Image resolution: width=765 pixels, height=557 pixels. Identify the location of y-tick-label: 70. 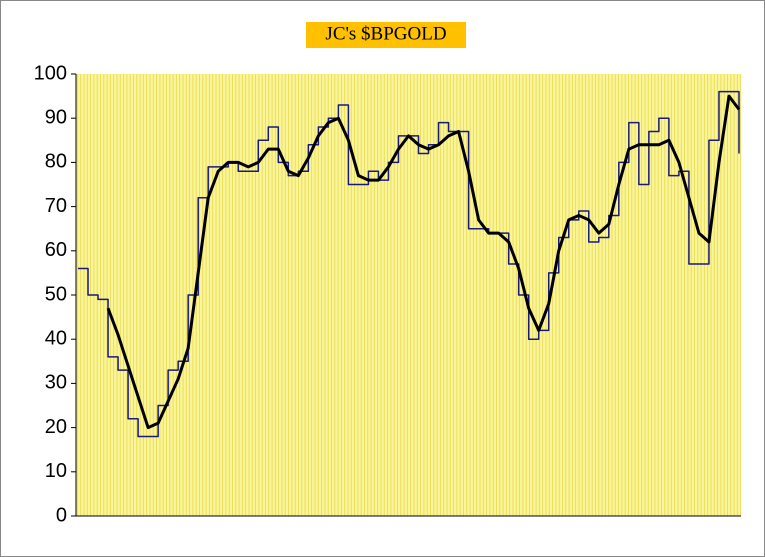
(56, 206).